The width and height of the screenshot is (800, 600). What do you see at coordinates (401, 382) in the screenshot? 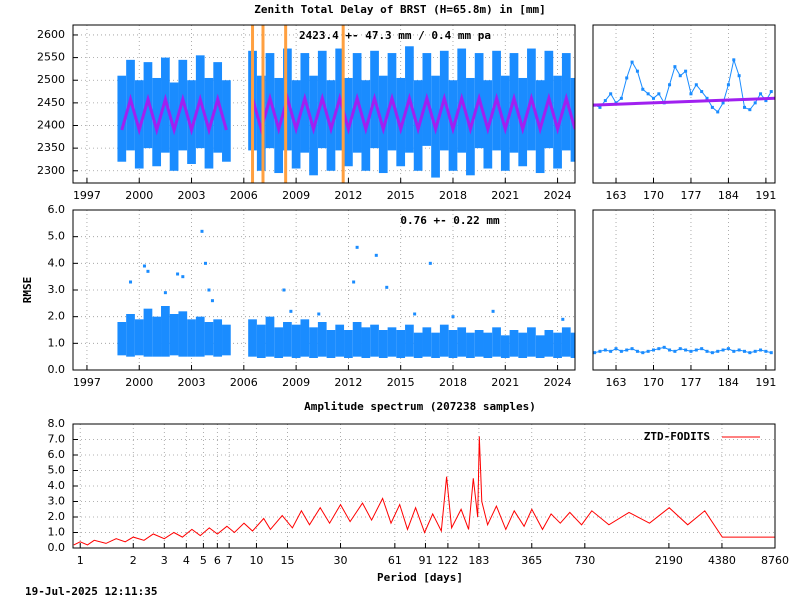
I see `x-tick-label: 2015` at bounding box center [401, 382].